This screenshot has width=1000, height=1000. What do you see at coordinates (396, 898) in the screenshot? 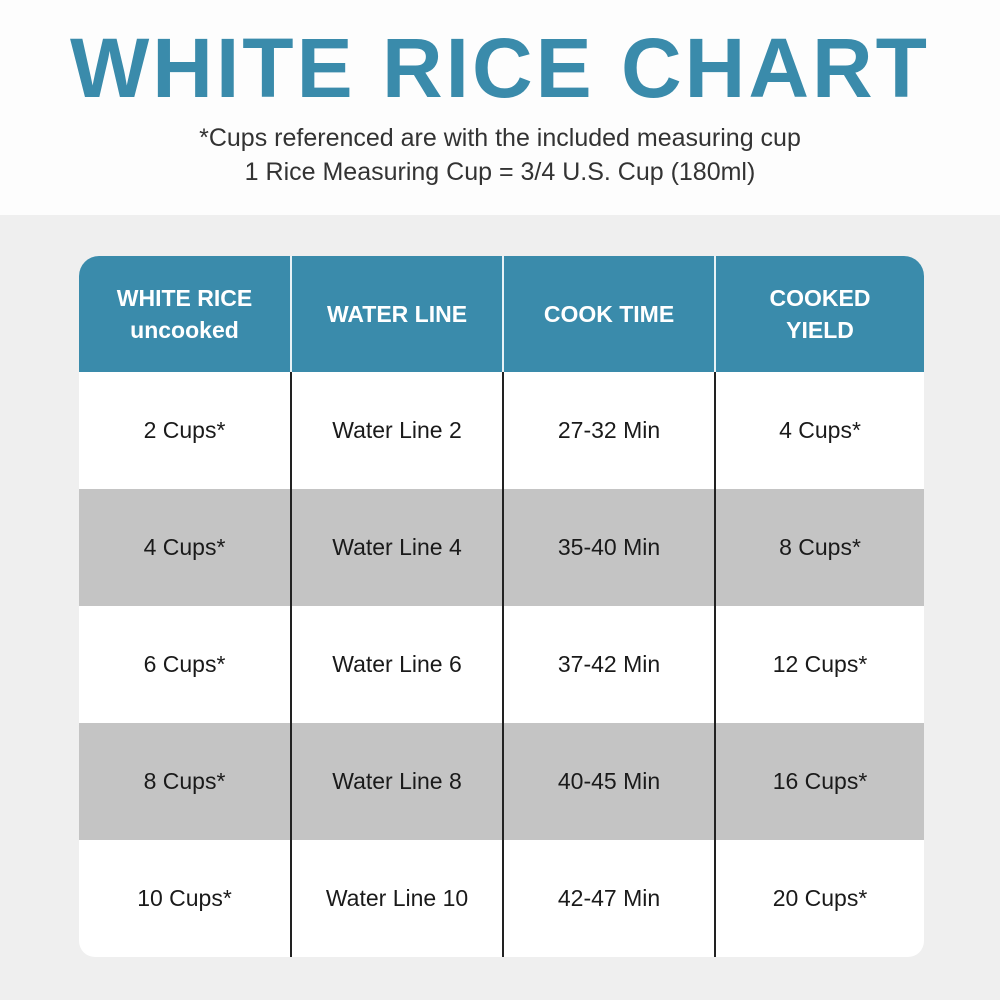
I see `table-cell: Water Line 10` at bounding box center [396, 898].